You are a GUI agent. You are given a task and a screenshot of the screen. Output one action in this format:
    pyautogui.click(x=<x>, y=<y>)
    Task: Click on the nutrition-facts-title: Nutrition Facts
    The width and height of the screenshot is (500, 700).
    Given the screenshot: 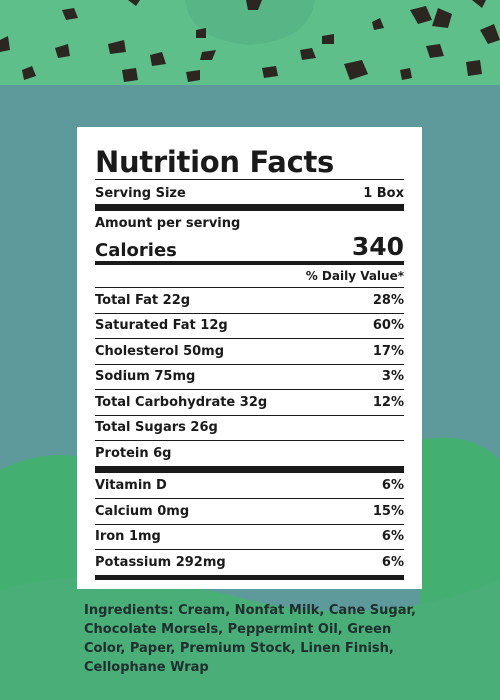 What is the action you would take?
    pyautogui.click(x=214, y=162)
    